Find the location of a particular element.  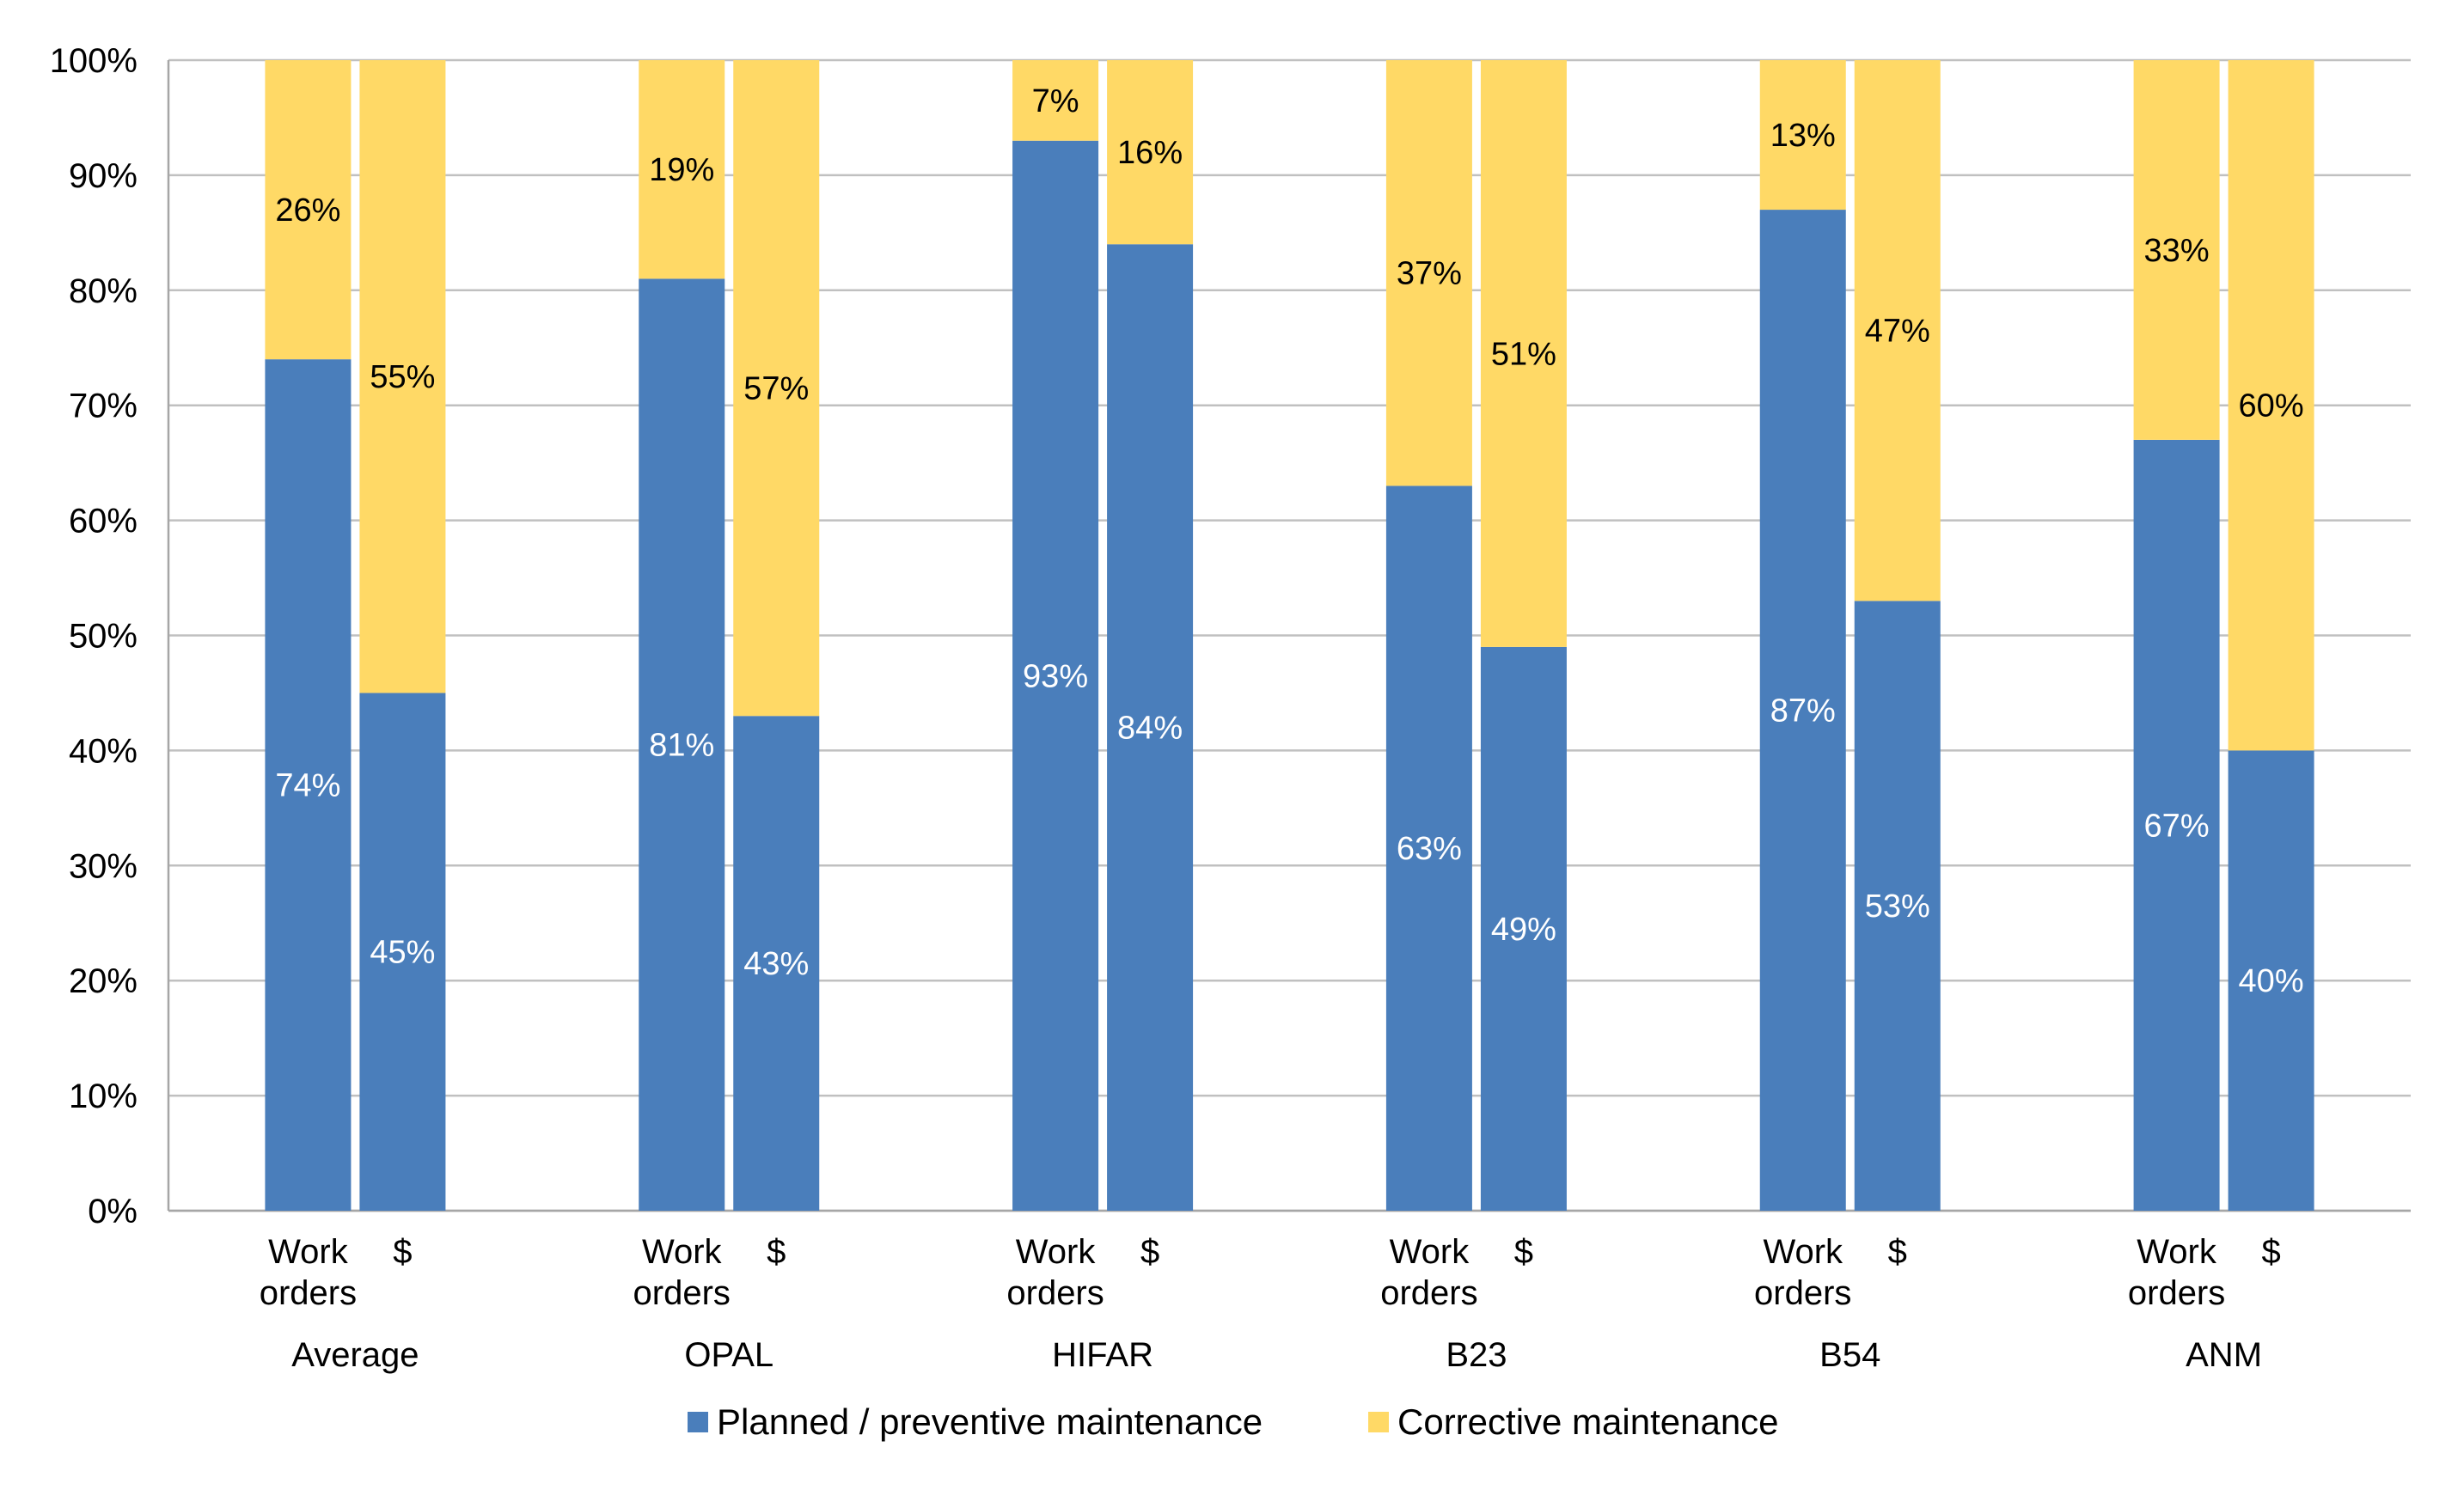

data-label-planned: 81% is located at coordinates (681, 746).